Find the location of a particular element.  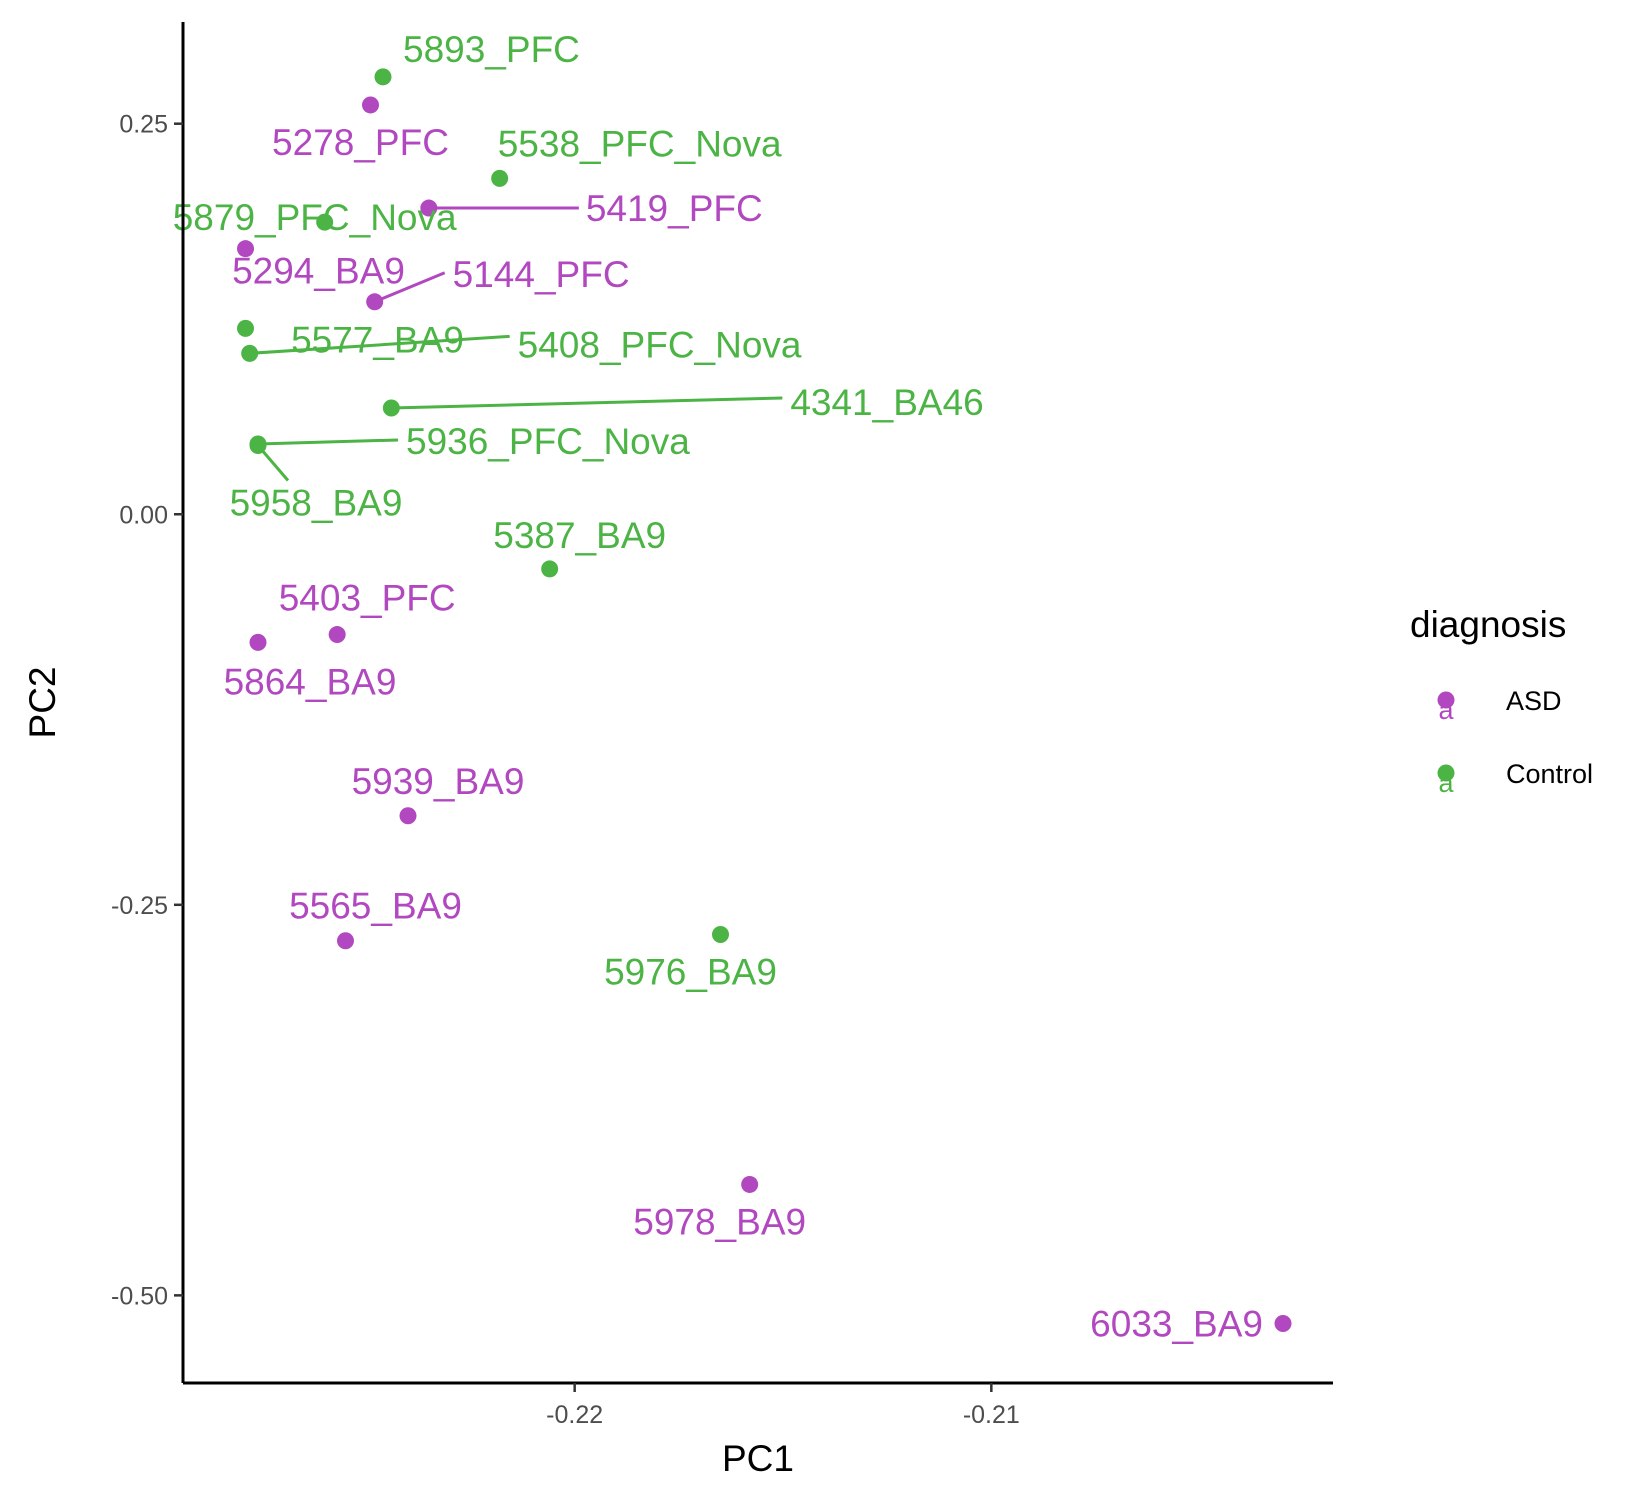

point-label: 5864_BA9 is located at coordinates (310, 681).